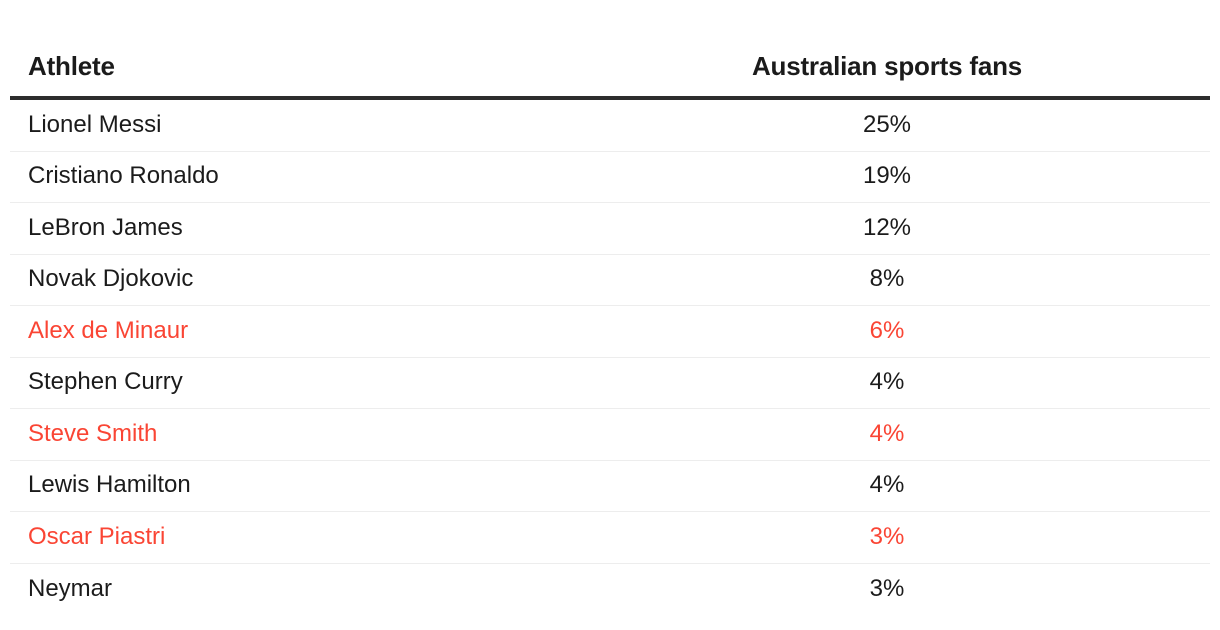 This screenshot has width=1220, height=630. Describe the element at coordinates (887, 66) in the screenshot. I see `column-header-australian-sports-fans: Australian sports fans` at that location.